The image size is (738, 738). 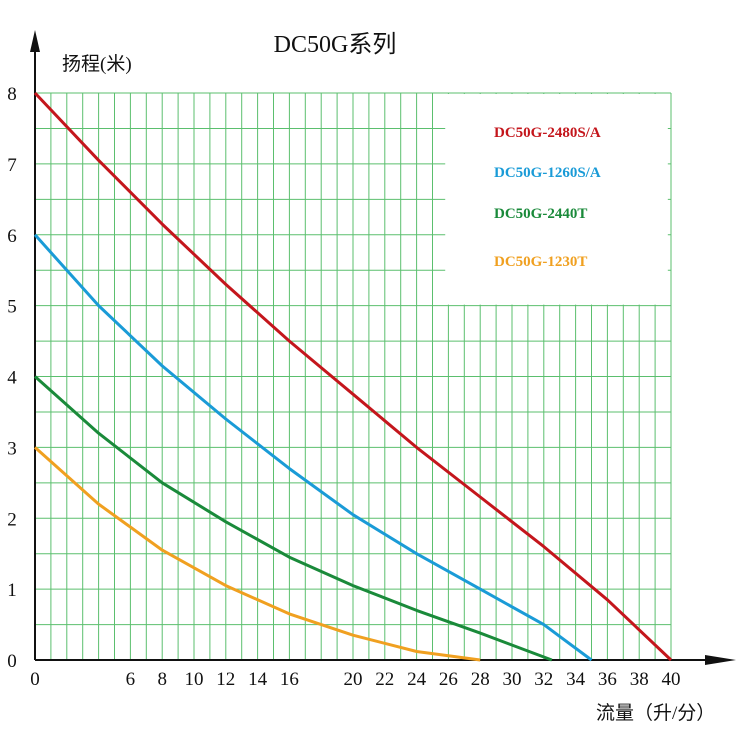 I want to click on x-tick-label: 22, so click(x=384, y=679).